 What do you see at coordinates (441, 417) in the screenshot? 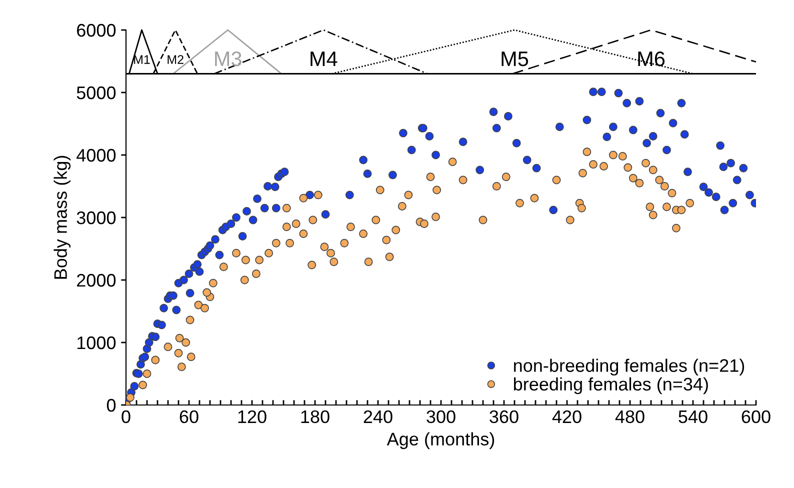
I see `x-tick-label: 300` at bounding box center [441, 417].